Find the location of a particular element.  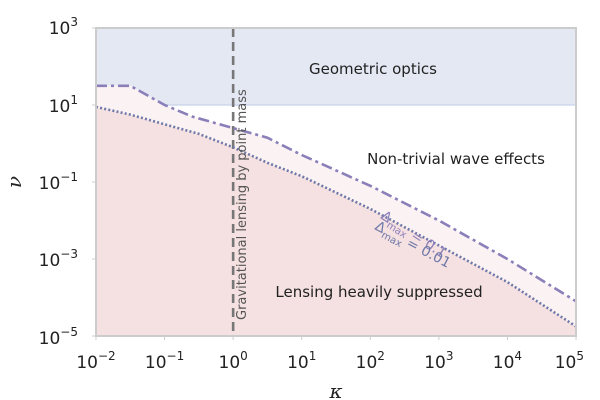

x-tick-label: 10⁰ is located at coordinates (233, 361).